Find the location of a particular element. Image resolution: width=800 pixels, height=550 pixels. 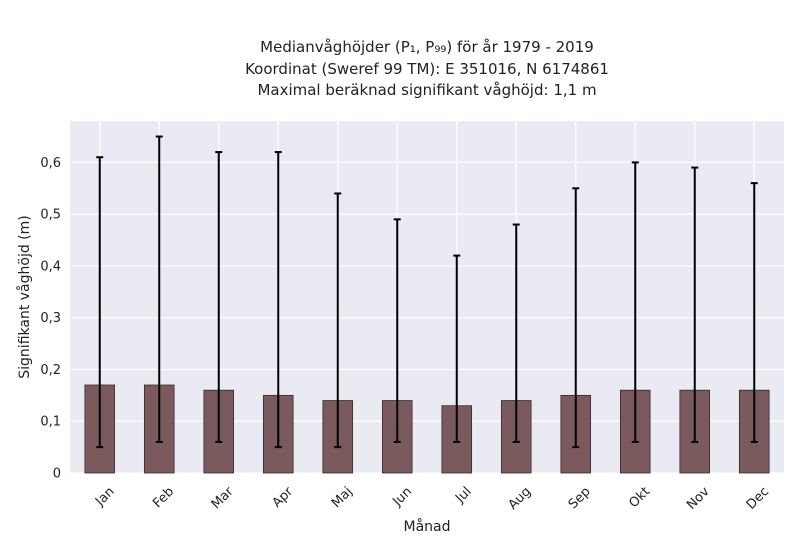

error-bar-maj is located at coordinates (338, 320).